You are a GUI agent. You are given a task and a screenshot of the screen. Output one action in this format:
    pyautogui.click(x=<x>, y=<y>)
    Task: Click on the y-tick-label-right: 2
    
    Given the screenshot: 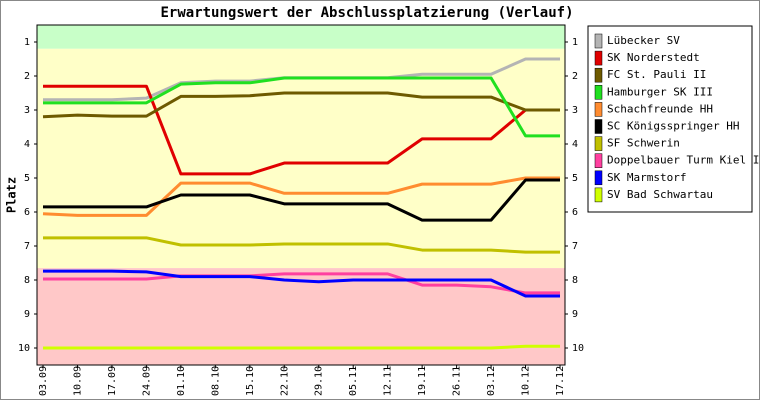 What is the action you would take?
    pyautogui.click(x=575, y=76)
    